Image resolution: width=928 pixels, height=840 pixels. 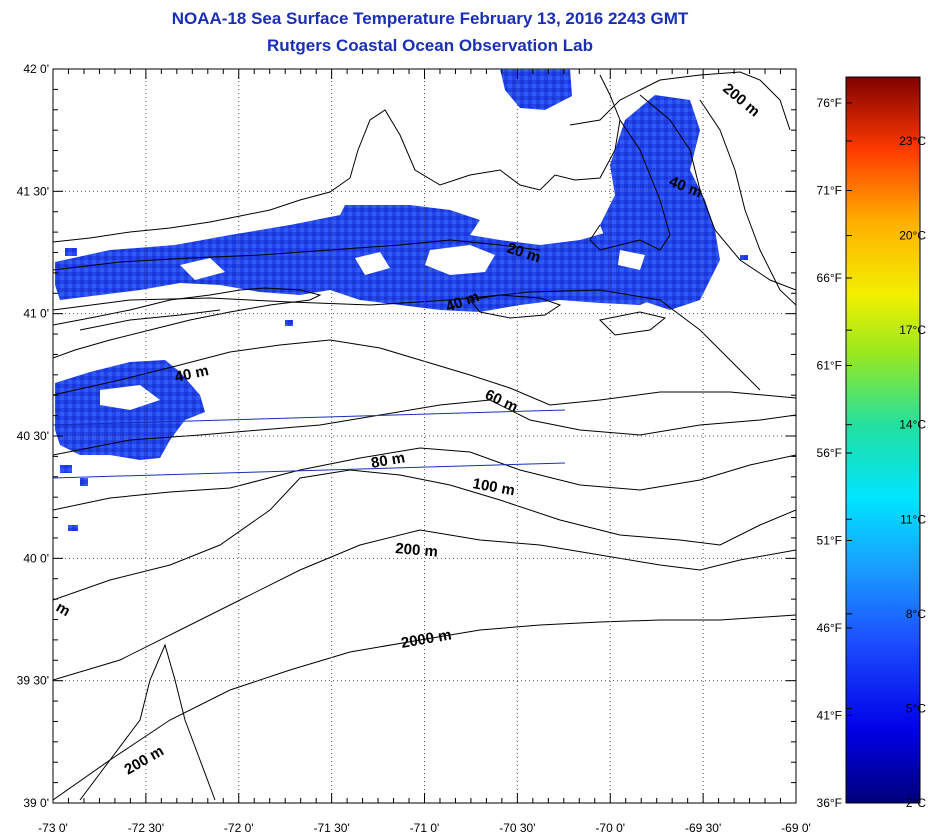 What do you see at coordinates (146, 828) in the screenshot?
I see `longitude-label: -72 30'` at bounding box center [146, 828].